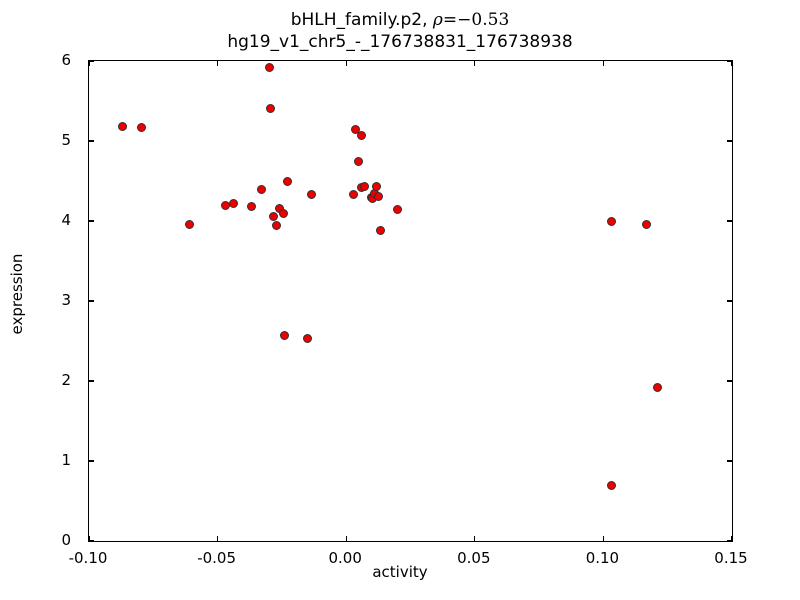  I want to click on y-tick-label: 3, so click(66, 300).